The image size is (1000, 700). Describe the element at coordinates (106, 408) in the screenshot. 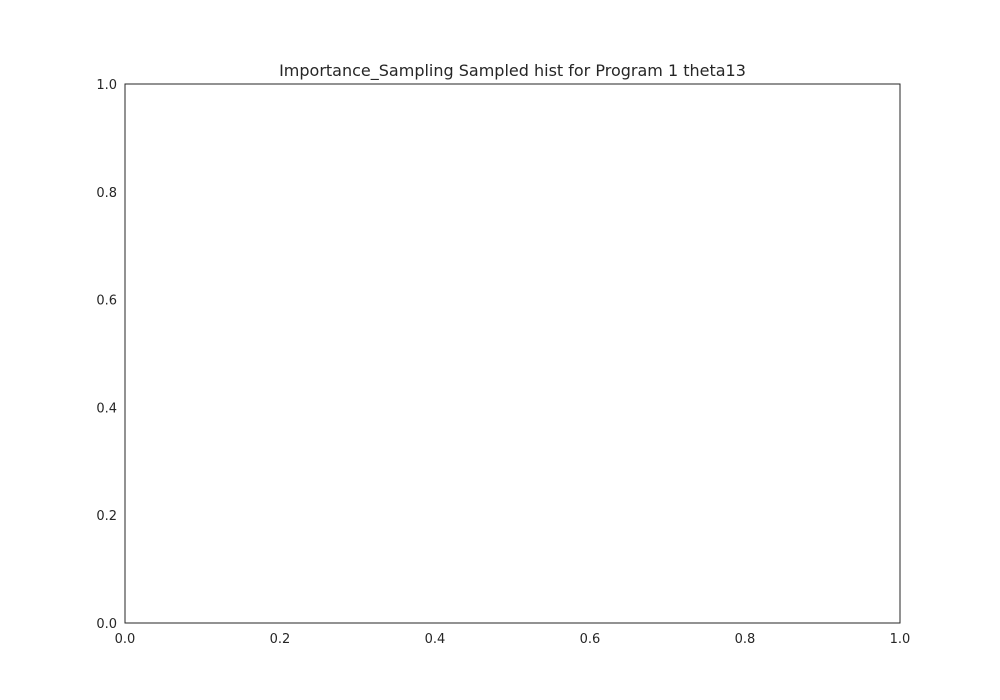

I see `y-tick-label: 0.4` at that location.